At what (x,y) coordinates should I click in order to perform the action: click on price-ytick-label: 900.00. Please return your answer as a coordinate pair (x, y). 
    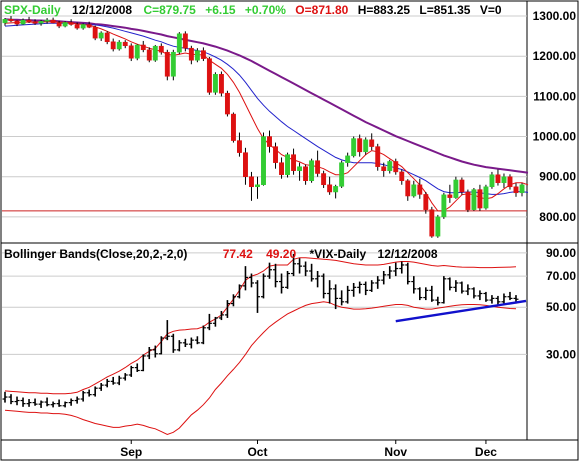
    Looking at the image, I should click on (557, 177).